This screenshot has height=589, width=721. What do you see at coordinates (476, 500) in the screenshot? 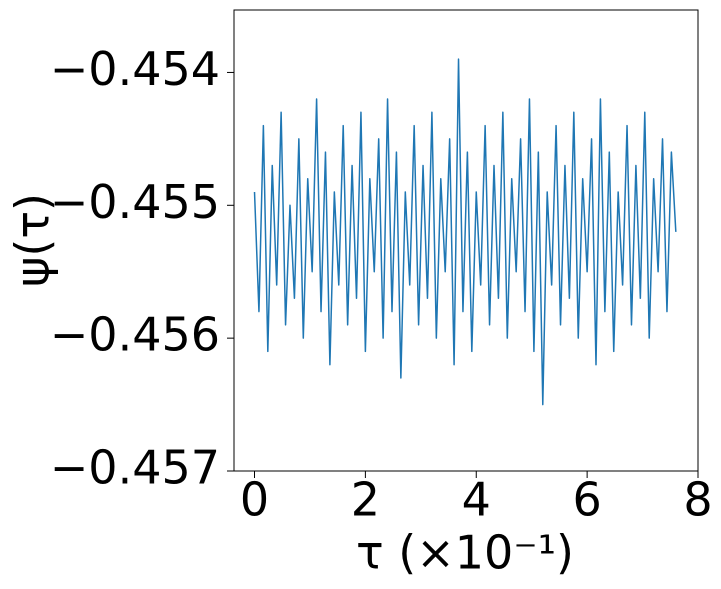
I see `x-tick-label: 4` at bounding box center [476, 500].